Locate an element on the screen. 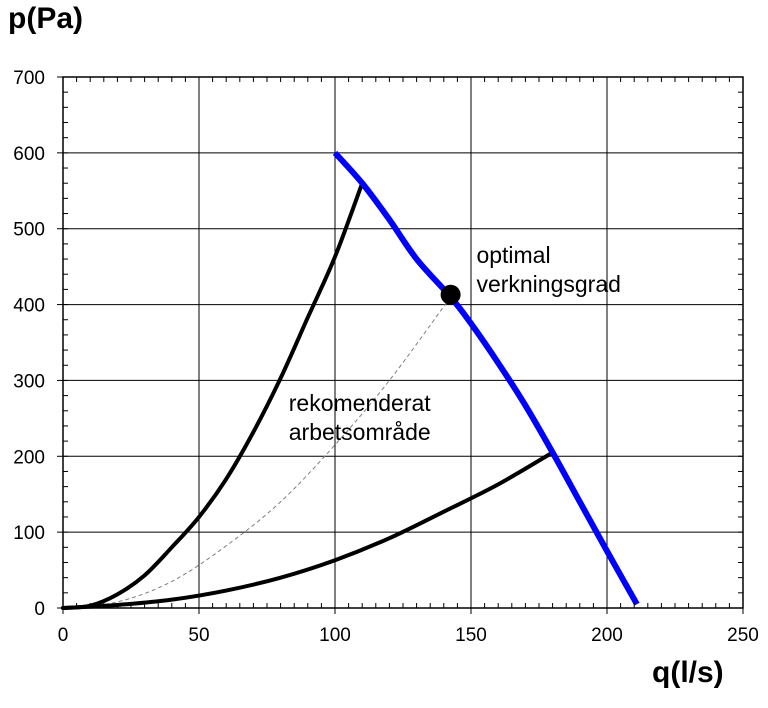  y-tick-label: 300 is located at coordinates (29, 381).